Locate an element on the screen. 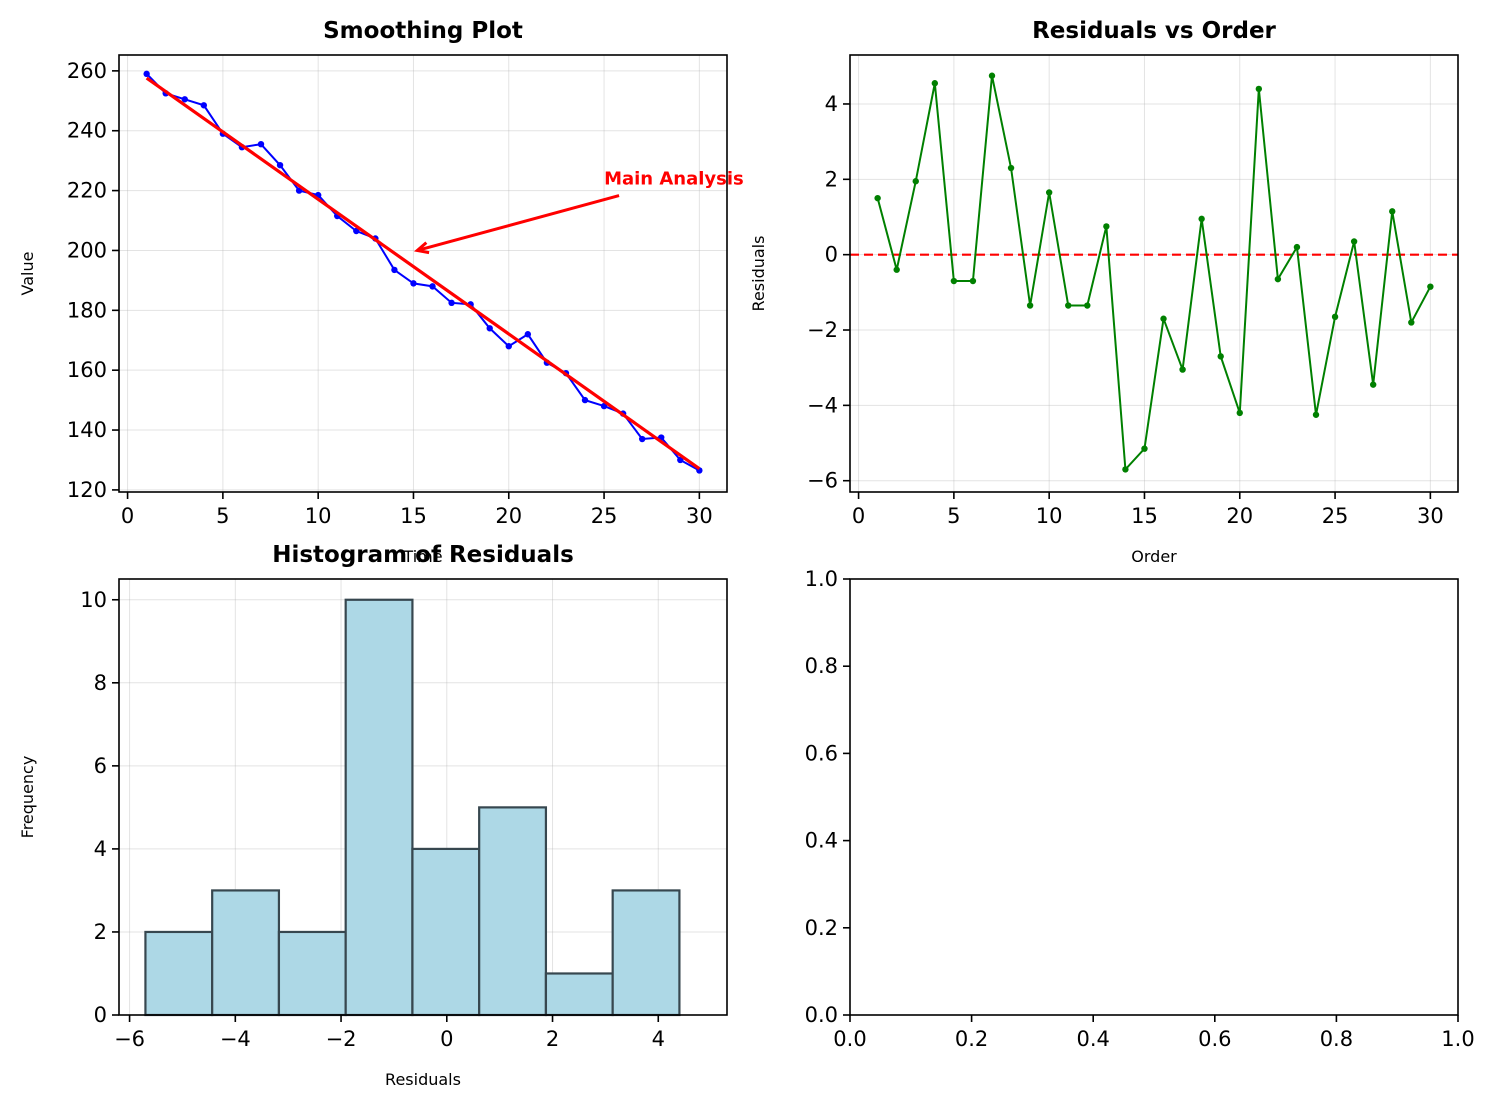 Image resolution: width=1498 pixels, height=1110 pixels. x-tick-label: 0.2 is located at coordinates (971, 1039).